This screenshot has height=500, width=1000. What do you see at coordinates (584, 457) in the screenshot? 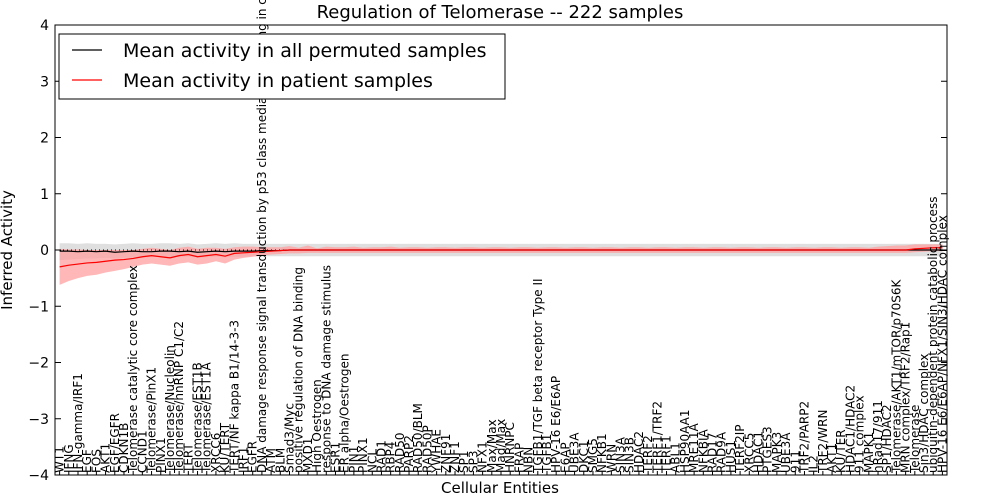
I see `x-tick-label: DKC1` at bounding box center [584, 457].